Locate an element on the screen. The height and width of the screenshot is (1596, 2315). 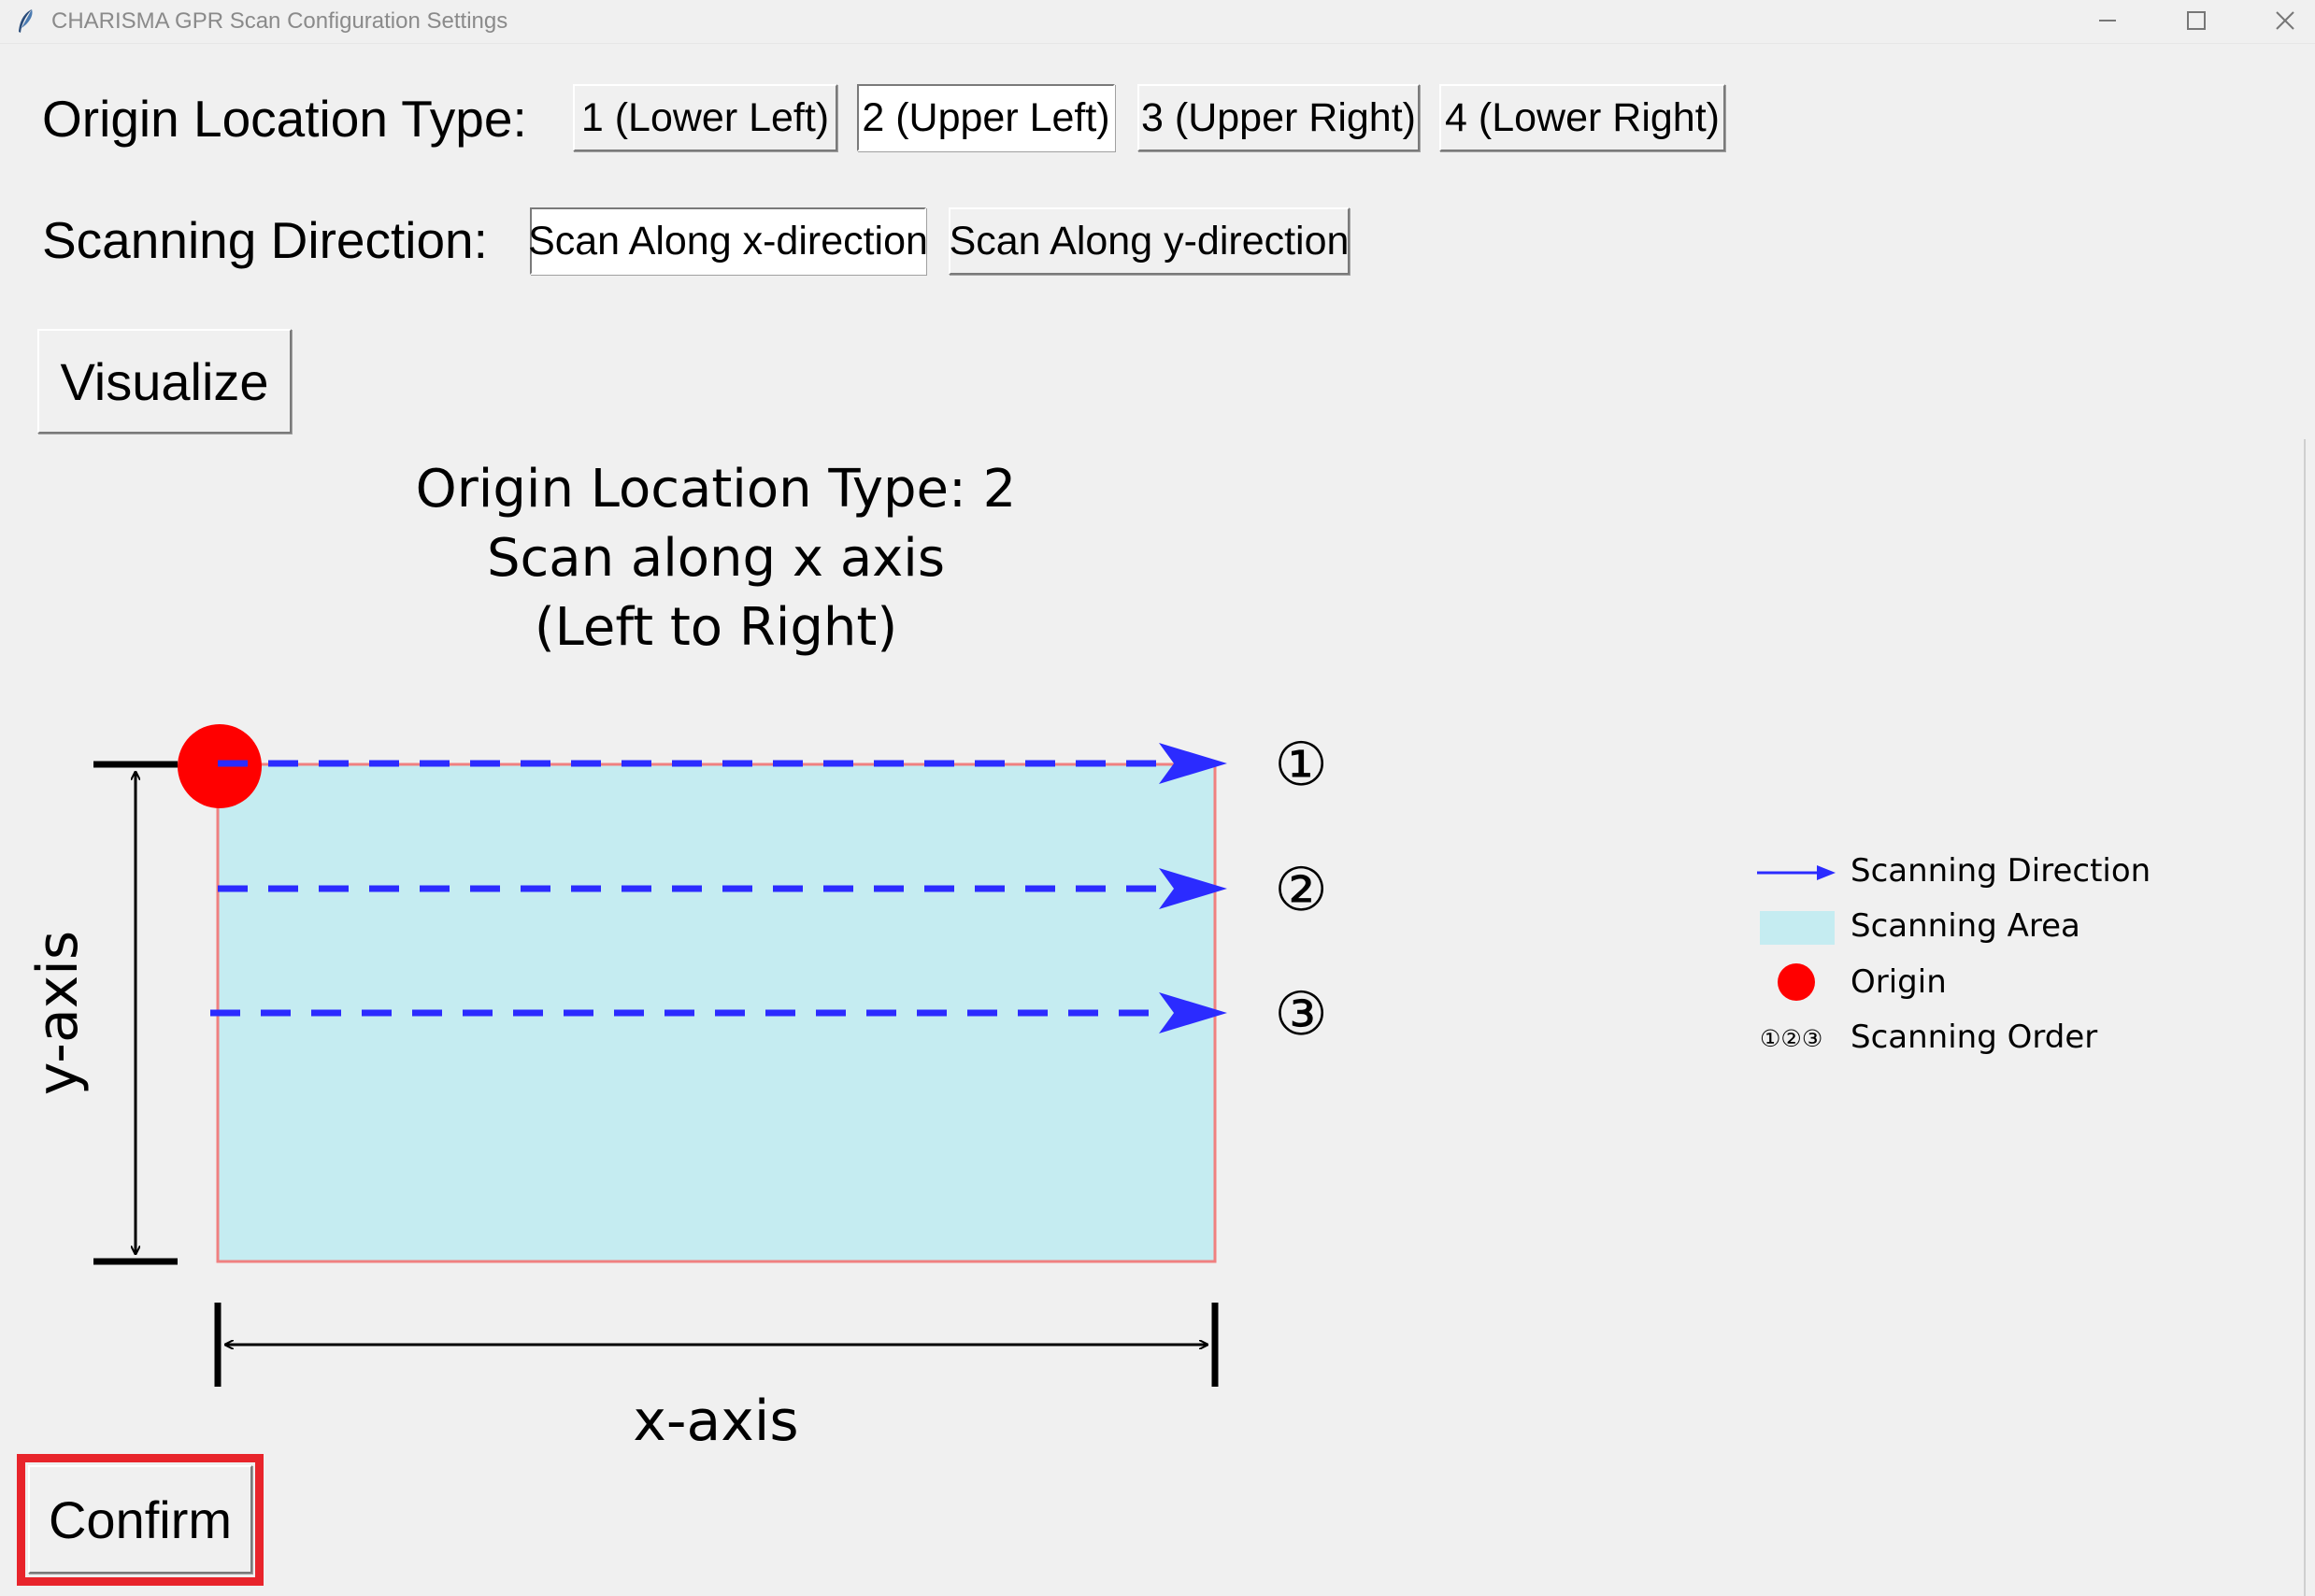
title-bar: CHARISMA GPR Scan Configuration Settings is located at coordinates (1157, 22).